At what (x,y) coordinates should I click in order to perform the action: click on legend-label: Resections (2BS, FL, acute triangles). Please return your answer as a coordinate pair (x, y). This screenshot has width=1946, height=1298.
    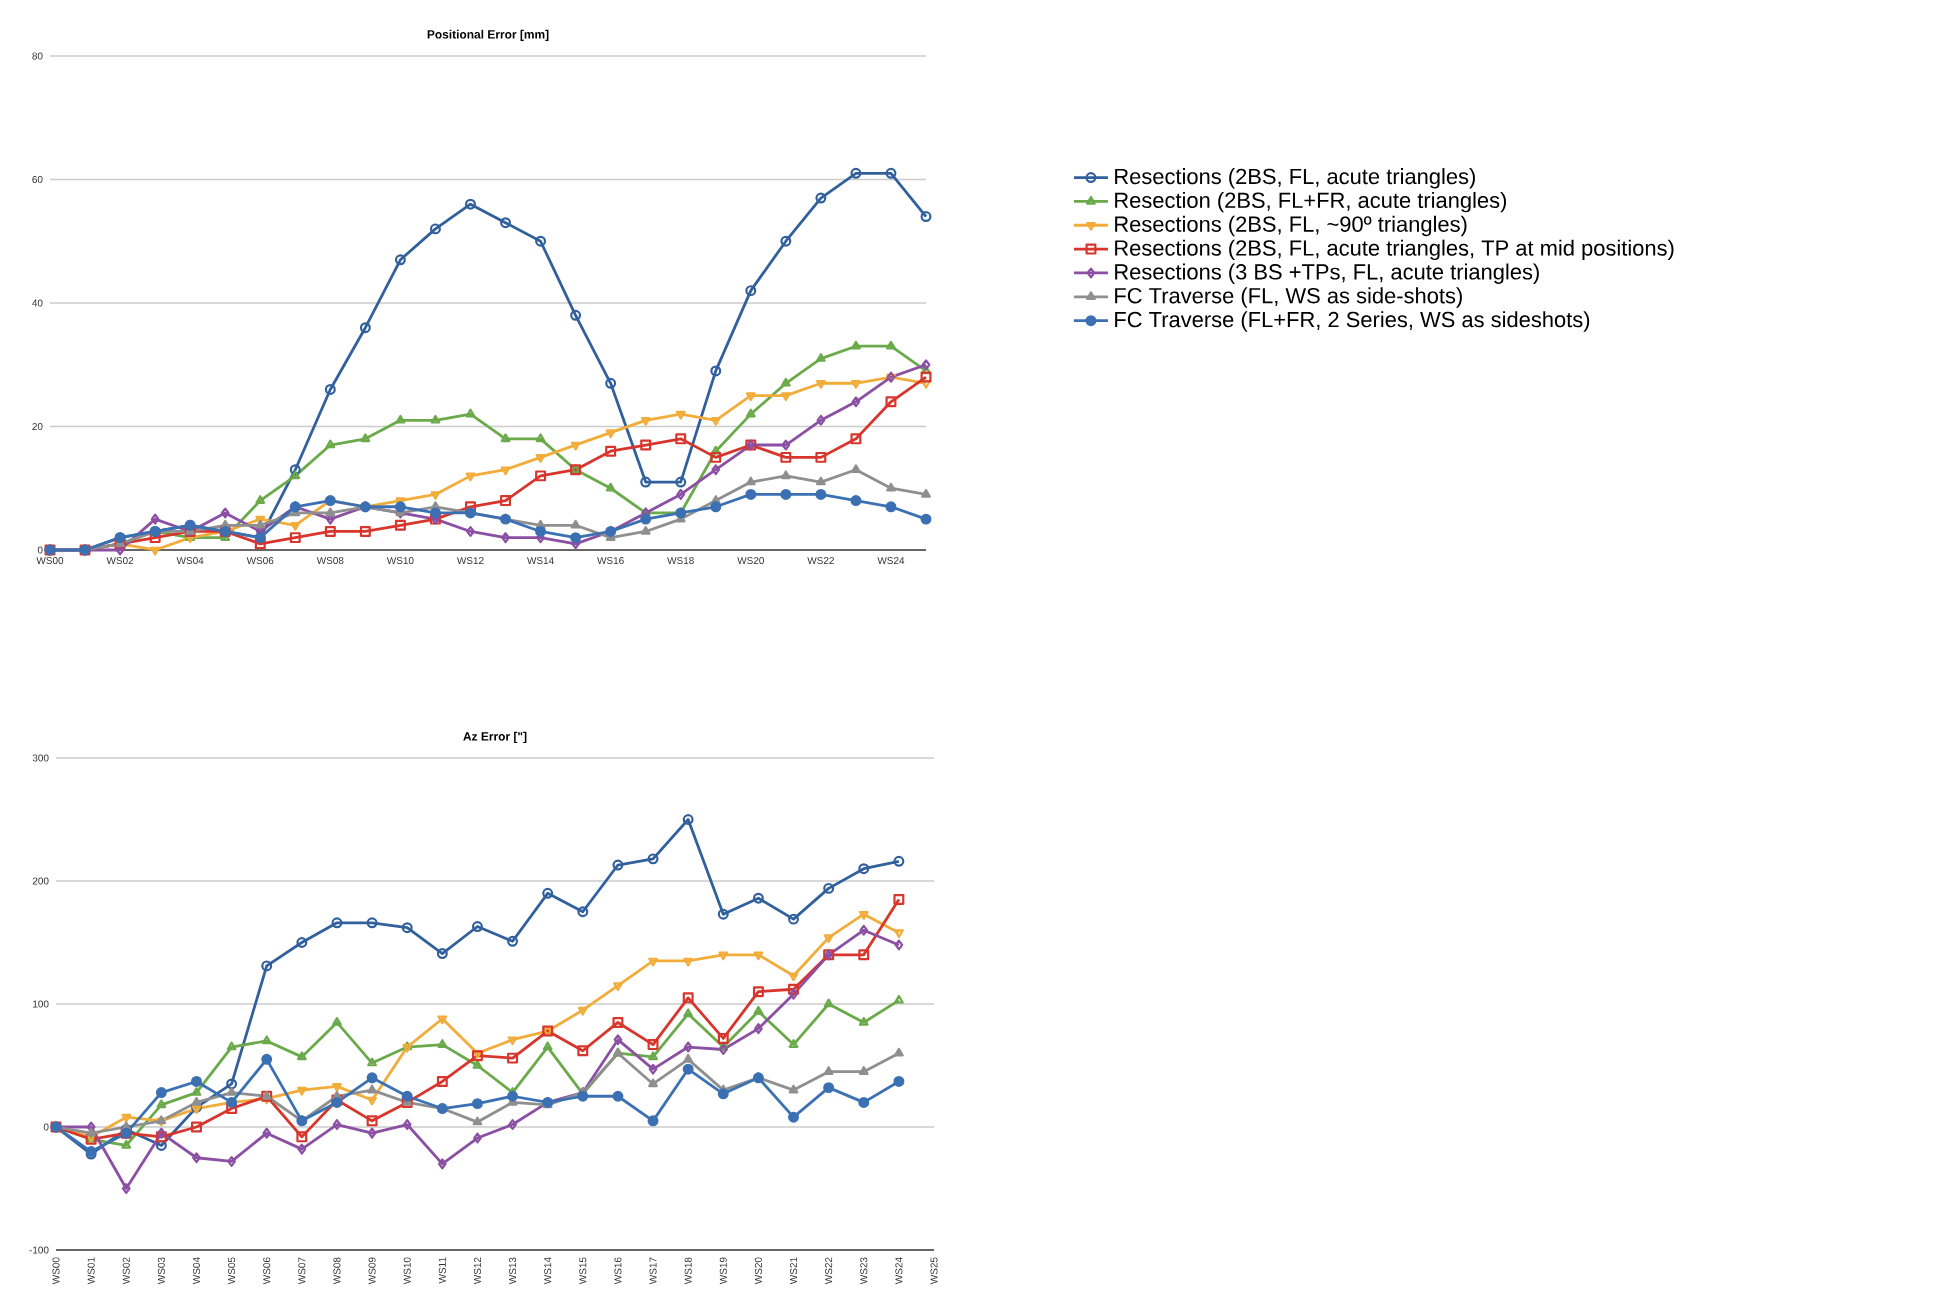
    Looking at the image, I should click on (1295, 178).